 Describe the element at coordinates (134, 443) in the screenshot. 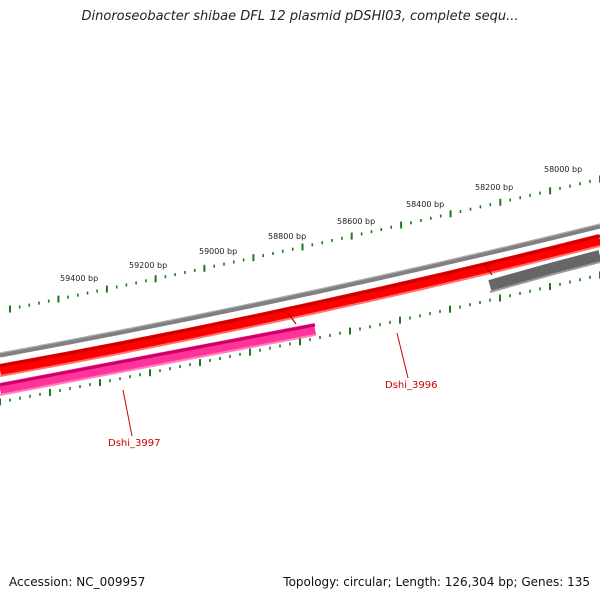

I see `gene-label-dshi-3997: Dshi_3997` at that location.